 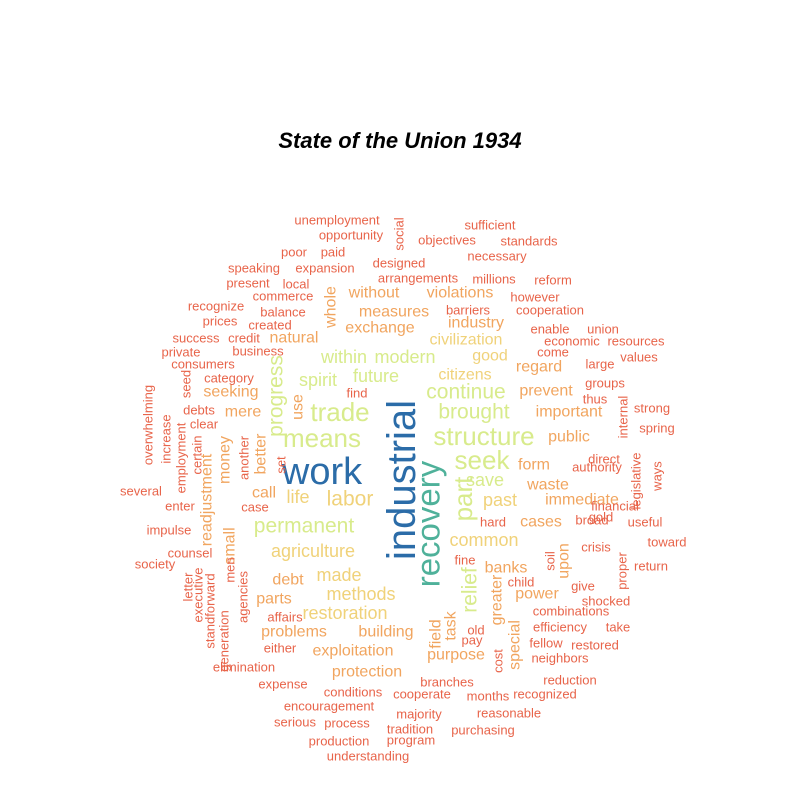 What do you see at coordinates (422, 694) in the screenshot?
I see `word-cooperate: cooperate` at bounding box center [422, 694].